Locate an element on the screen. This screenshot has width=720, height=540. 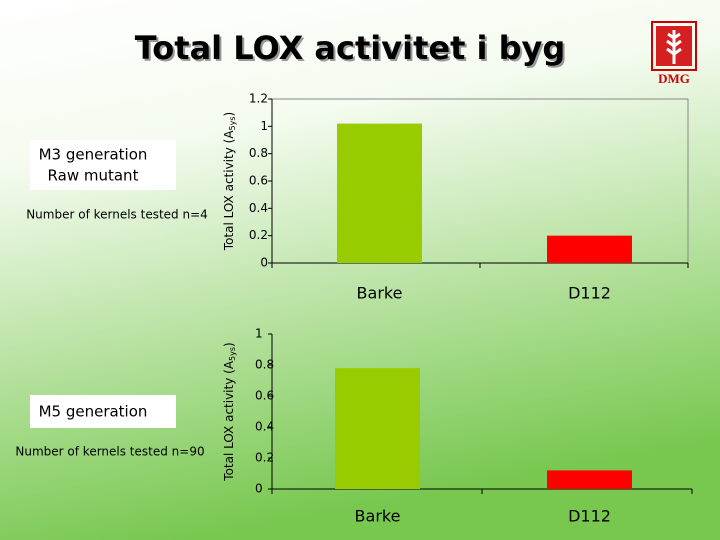
title: Total LOX activitet i byg is located at coordinates (350, 48).